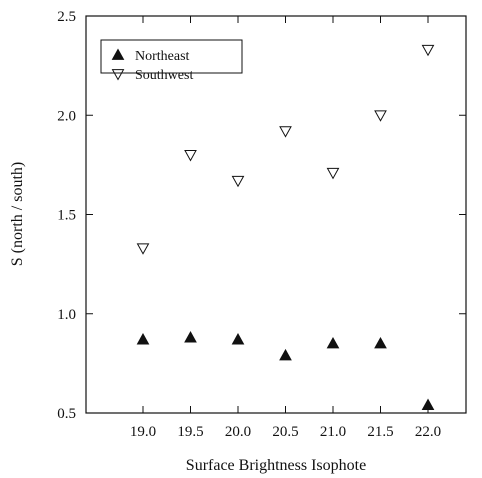 This screenshot has width=482, height=478. Describe the element at coordinates (17, 214) in the screenshot. I see `y-axis-label: S (north / south)` at that location.